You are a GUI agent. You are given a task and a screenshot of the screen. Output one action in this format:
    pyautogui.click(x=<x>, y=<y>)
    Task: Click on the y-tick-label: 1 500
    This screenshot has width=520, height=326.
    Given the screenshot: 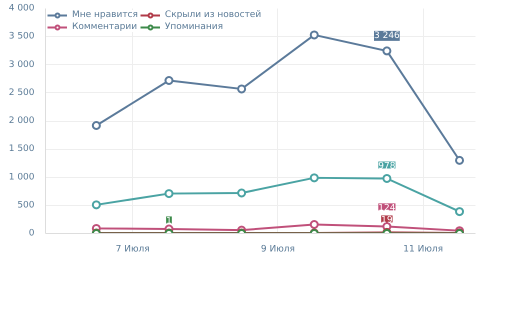 What is the action you would take?
    pyautogui.click(x=21, y=149)
    